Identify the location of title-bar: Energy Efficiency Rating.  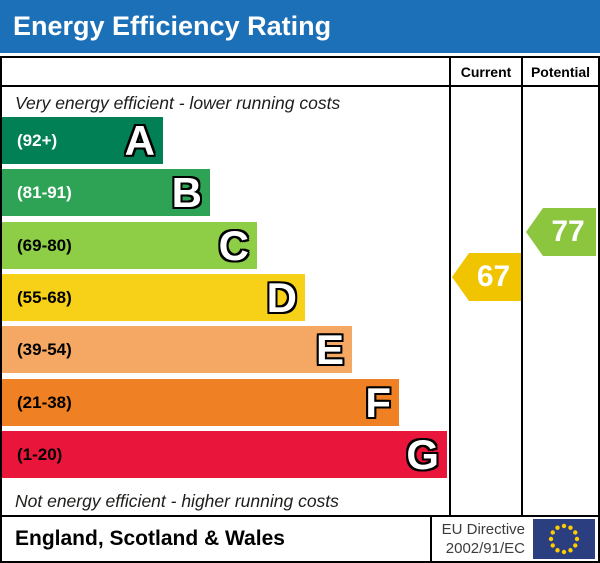
(300, 26).